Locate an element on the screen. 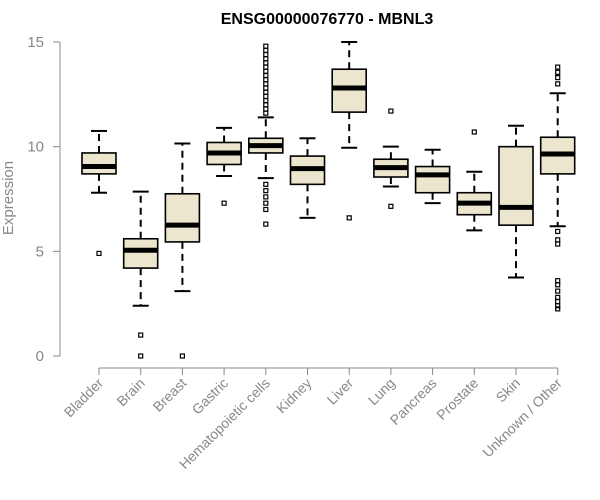  y-tick-label: 0 is located at coordinates (40, 356).